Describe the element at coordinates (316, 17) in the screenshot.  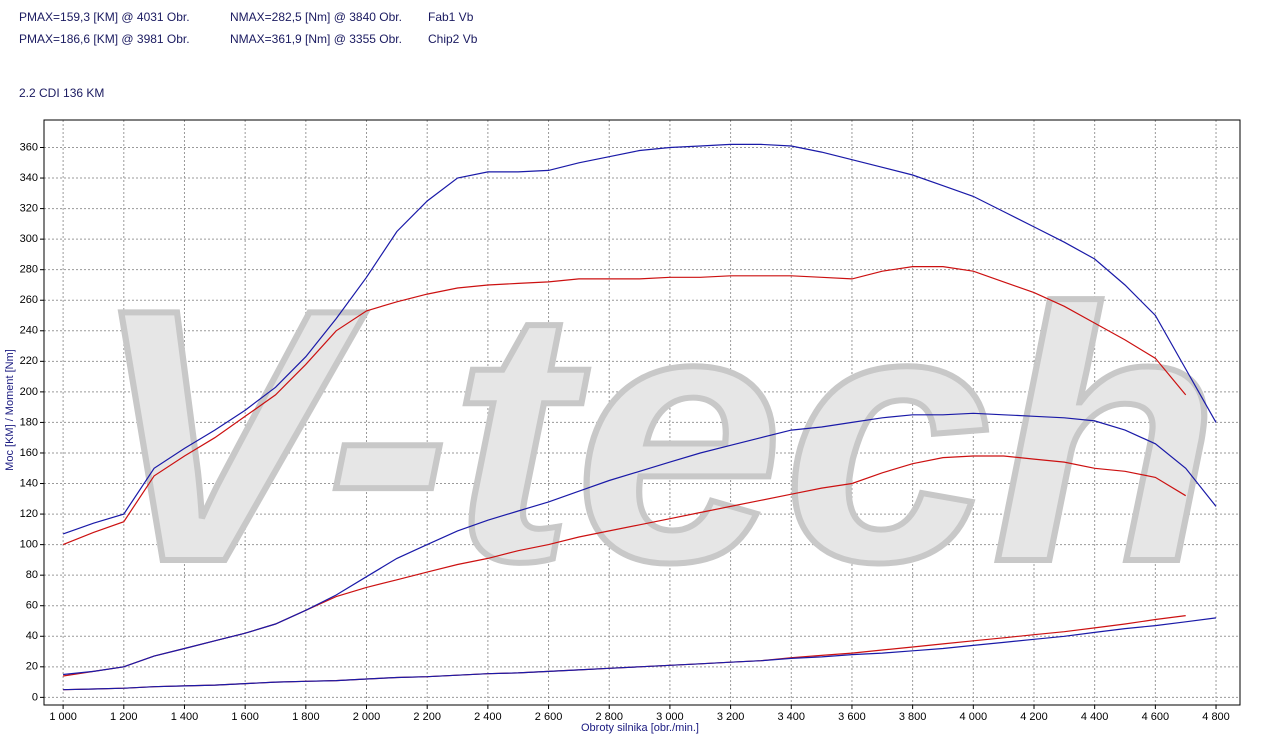
I see `legend-nmax: NMAX=282,5 [Nm] @ 3840 Obr.` at that location.